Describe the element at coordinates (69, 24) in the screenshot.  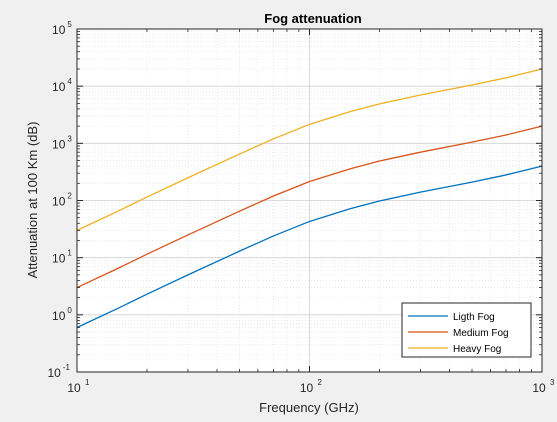
I see `y-tick-exponent: 5` at that location.